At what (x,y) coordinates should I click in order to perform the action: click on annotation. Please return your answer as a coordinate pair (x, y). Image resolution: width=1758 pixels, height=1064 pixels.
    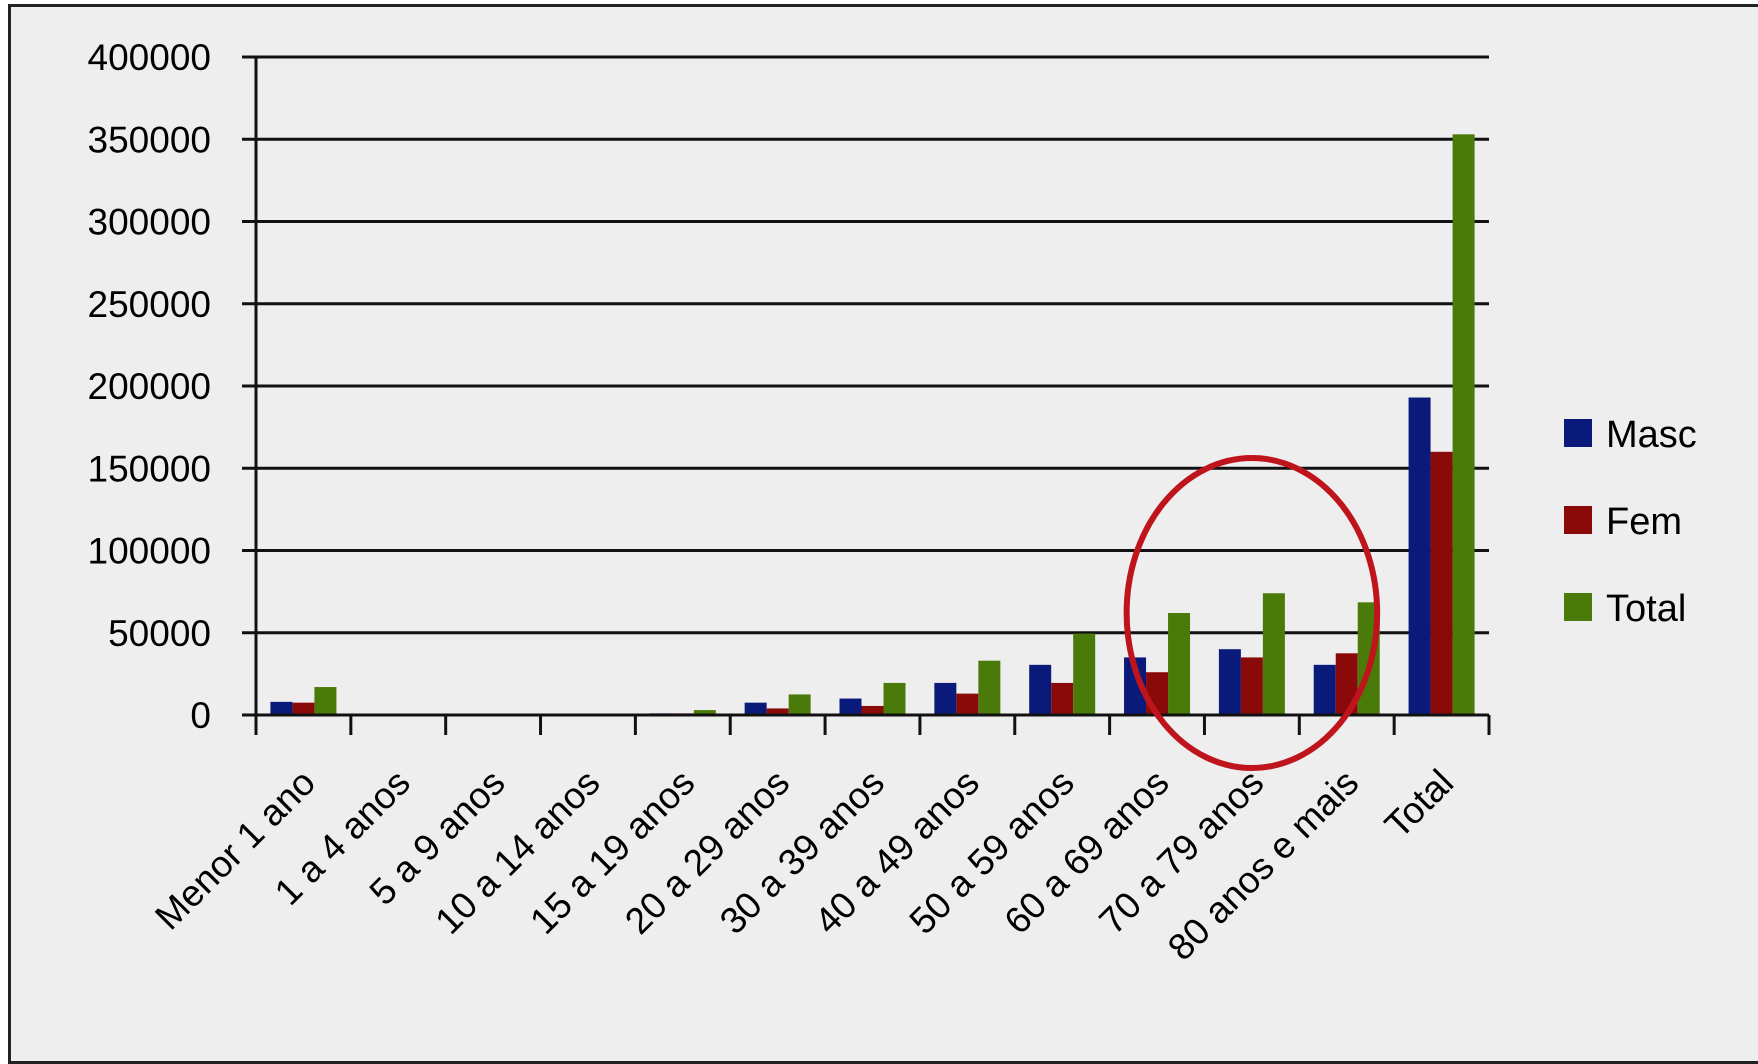
    Looking at the image, I should click on (1252, 613).